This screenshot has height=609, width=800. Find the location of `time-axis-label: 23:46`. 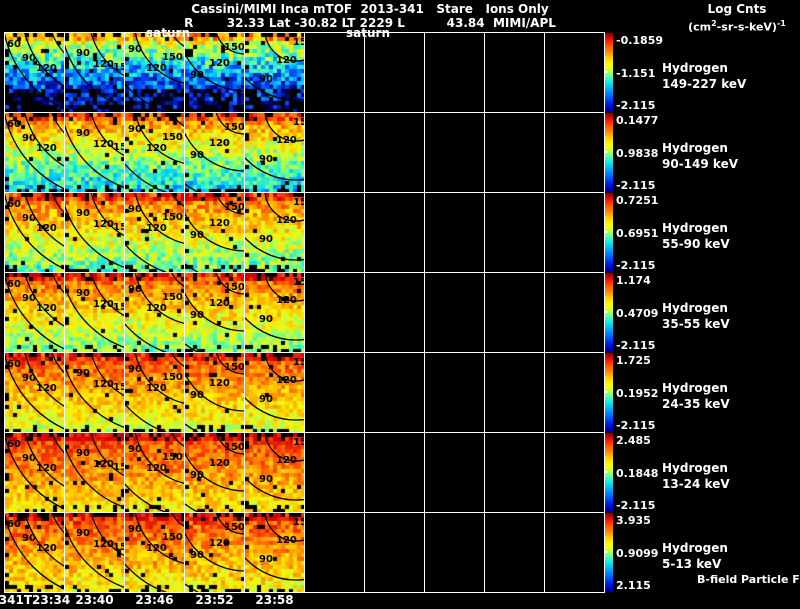

time-axis-label: 23:46 is located at coordinates (154, 600).